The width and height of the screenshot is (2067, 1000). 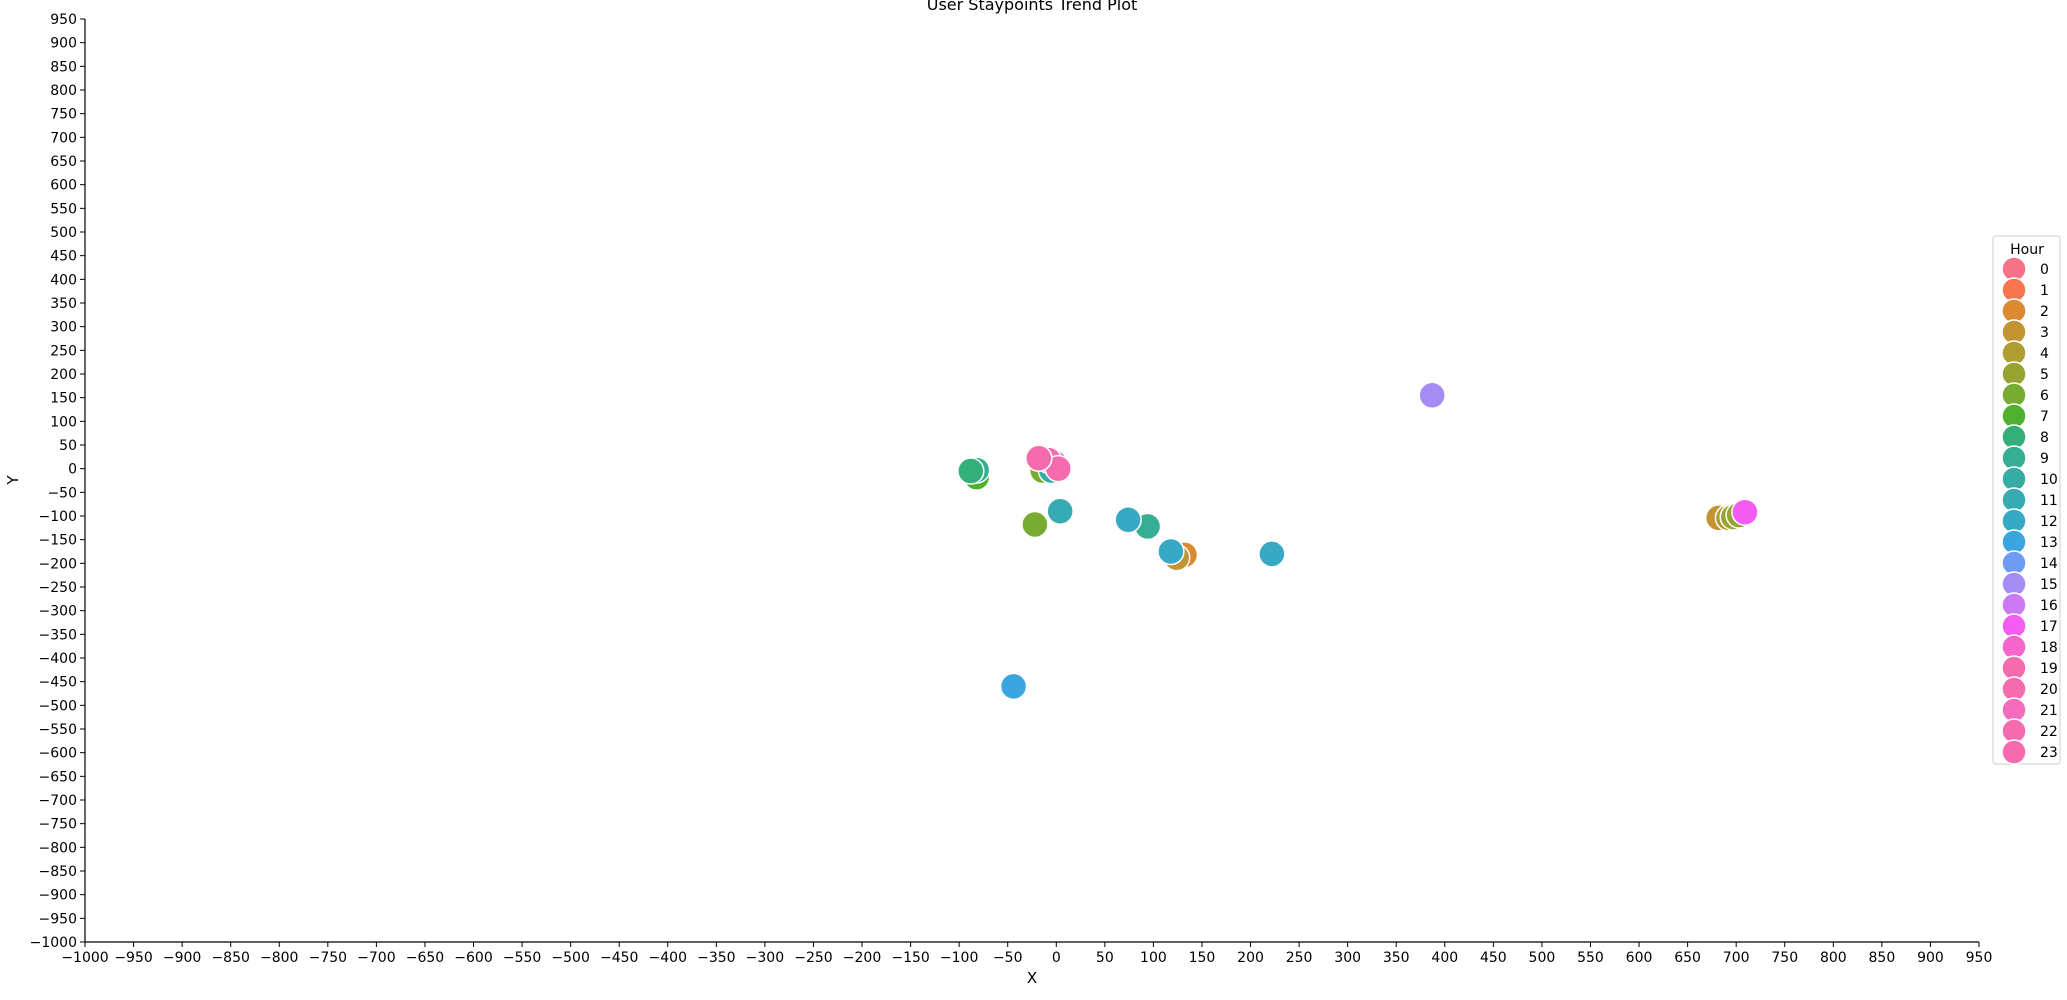 What do you see at coordinates (1396, 958) in the screenshot?
I see `x-tick-label: 350` at bounding box center [1396, 958].